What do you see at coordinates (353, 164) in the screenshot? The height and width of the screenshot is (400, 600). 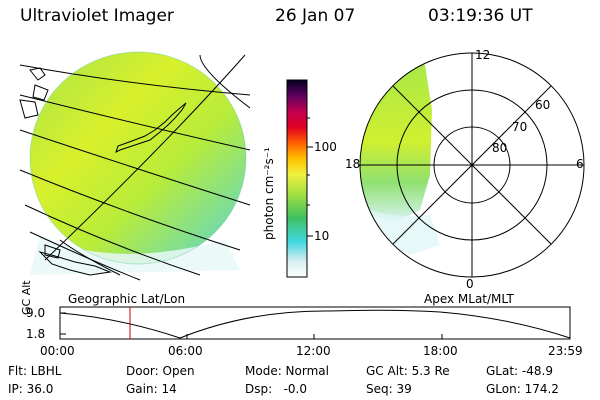 I see `mlt-label-18: 18` at bounding box center [353, 164].